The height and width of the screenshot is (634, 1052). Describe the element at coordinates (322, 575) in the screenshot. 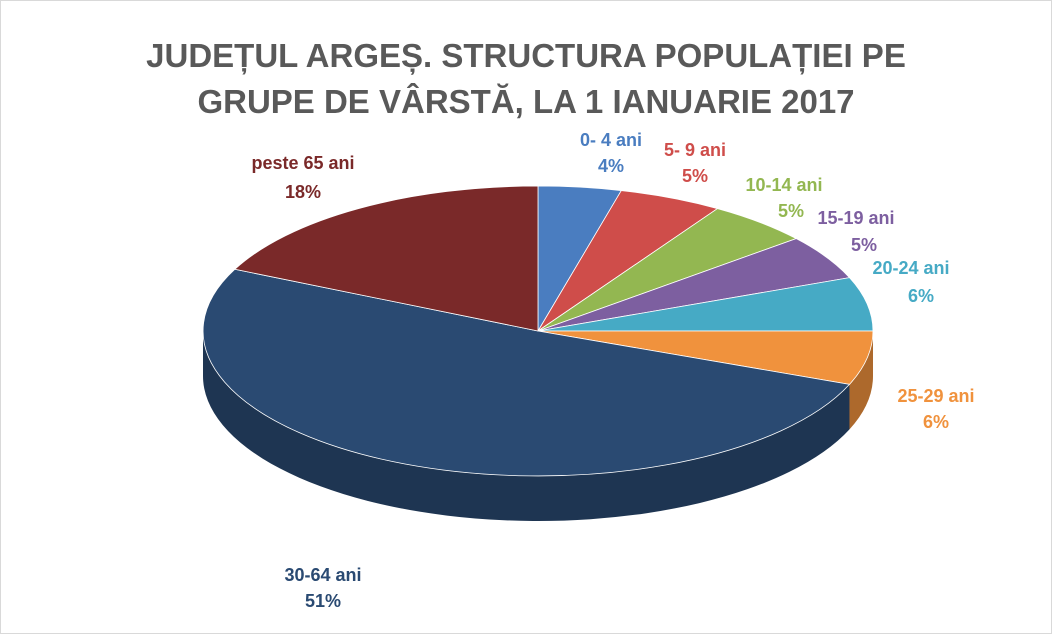

I see `slice-category-label: 30-64 ani` at that location.